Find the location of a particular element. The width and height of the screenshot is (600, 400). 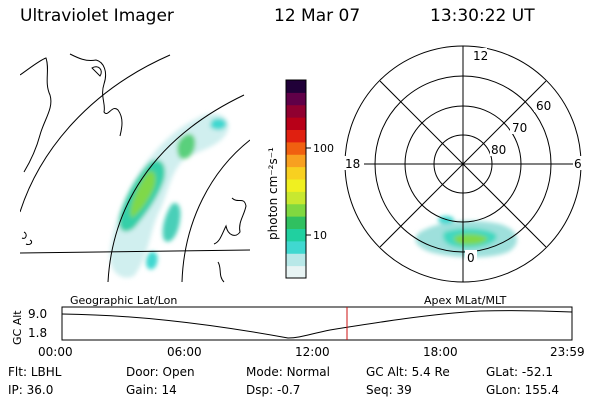

page-title: Ultraviolet Imager is located at coordinates (97, 16).